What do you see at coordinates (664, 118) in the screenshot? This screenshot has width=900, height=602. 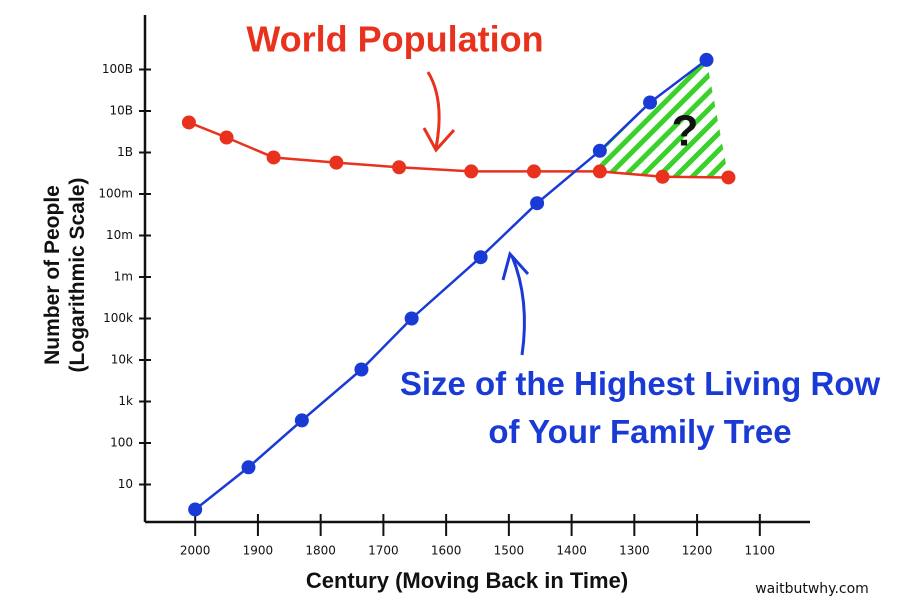 I see `unknown-region` at bounding box center [664, 118].